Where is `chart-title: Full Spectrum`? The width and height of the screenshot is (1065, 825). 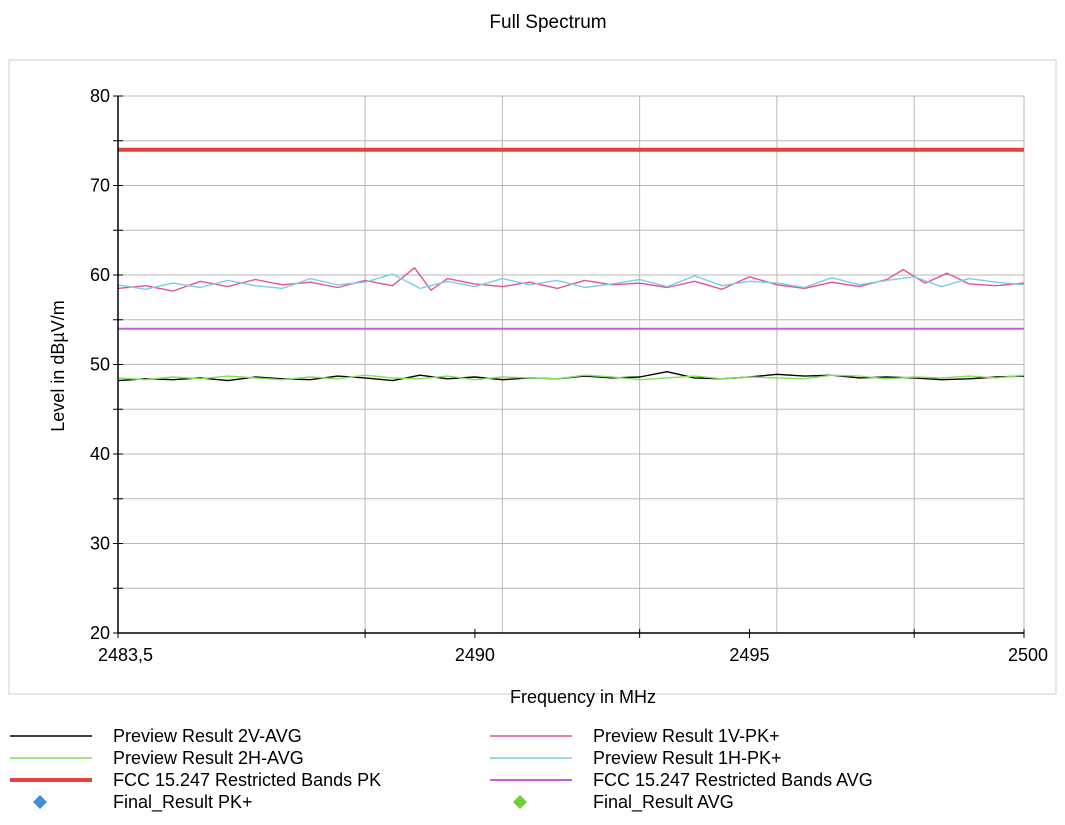 chart-title: Full Spectrum is located at coordinates (547, 22).